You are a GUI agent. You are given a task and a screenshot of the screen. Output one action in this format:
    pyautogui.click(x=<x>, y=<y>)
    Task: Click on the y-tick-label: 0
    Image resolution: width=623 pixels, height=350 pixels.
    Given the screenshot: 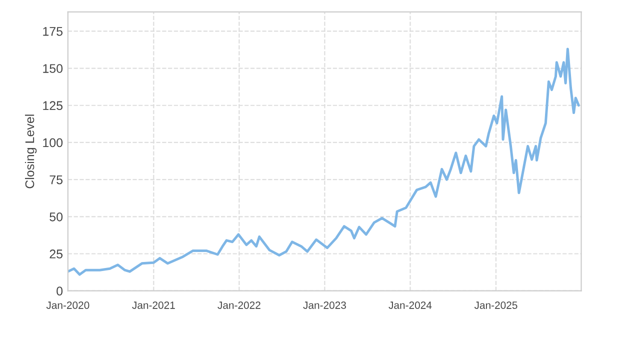 What is the action you would take?
    pyautogui.click(x=59, y=291)
    